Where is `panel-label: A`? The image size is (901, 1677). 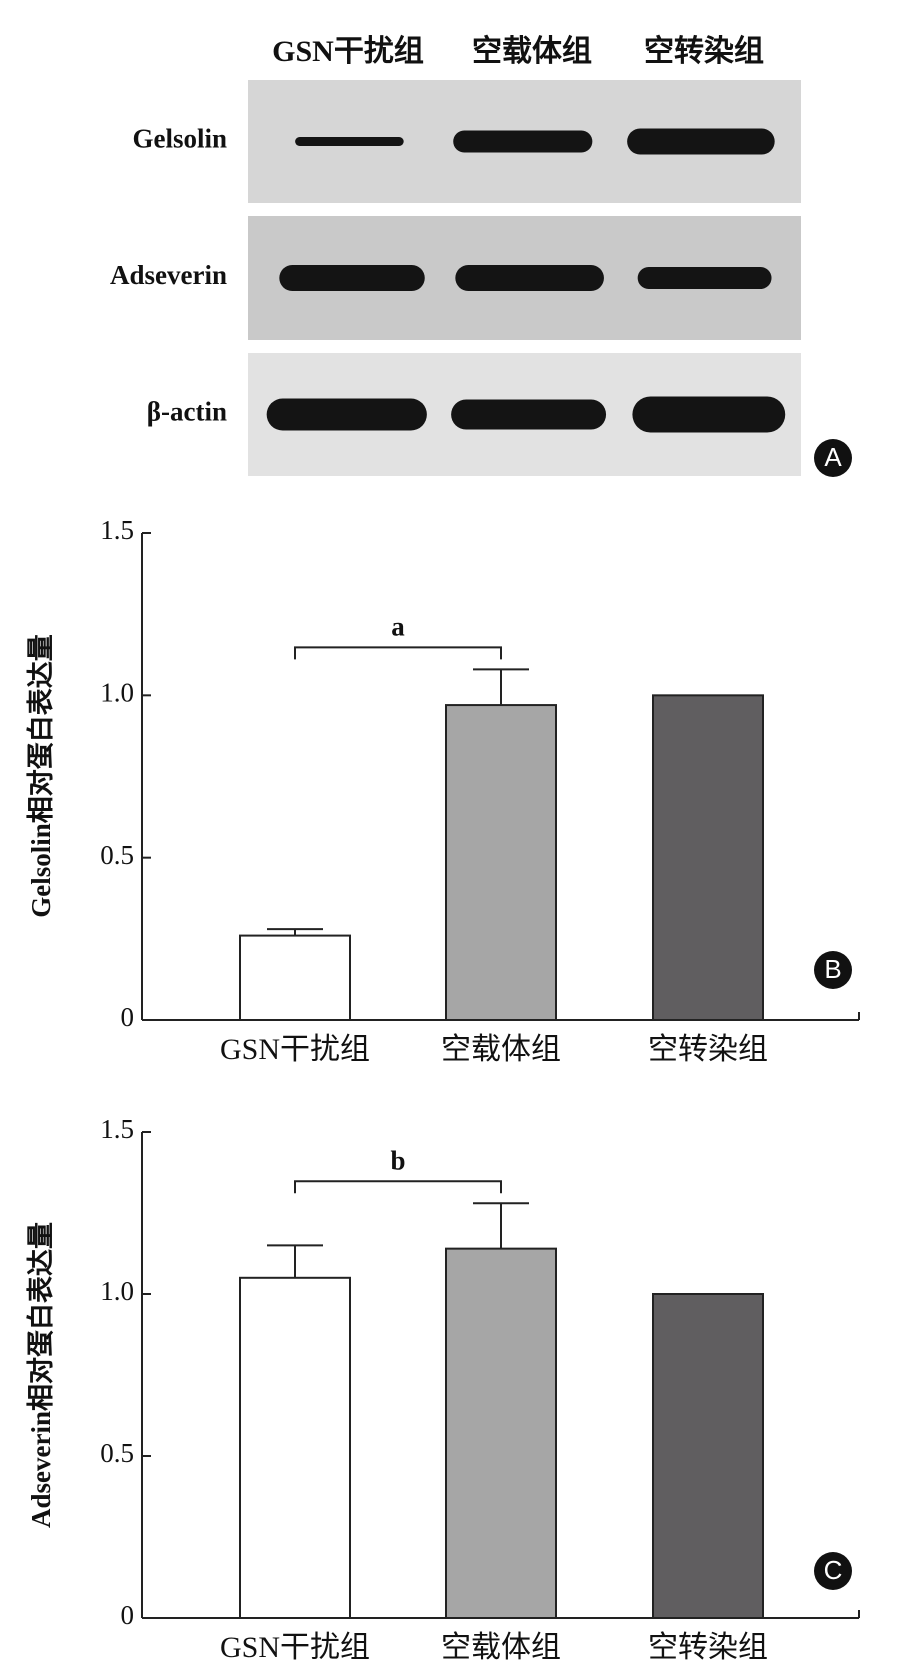 panel-label: A is located at coordinates (833, 457).